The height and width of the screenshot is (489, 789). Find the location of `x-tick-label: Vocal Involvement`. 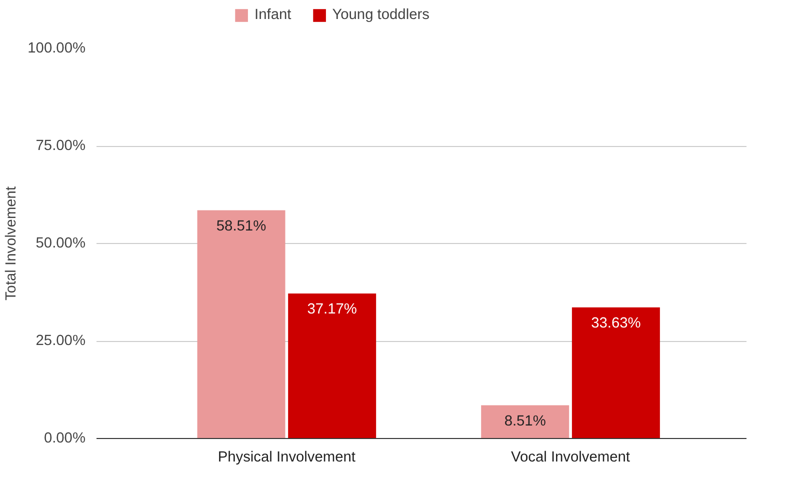

x-tick-label: Vocal Involvement is located at coordinates (570, 458).